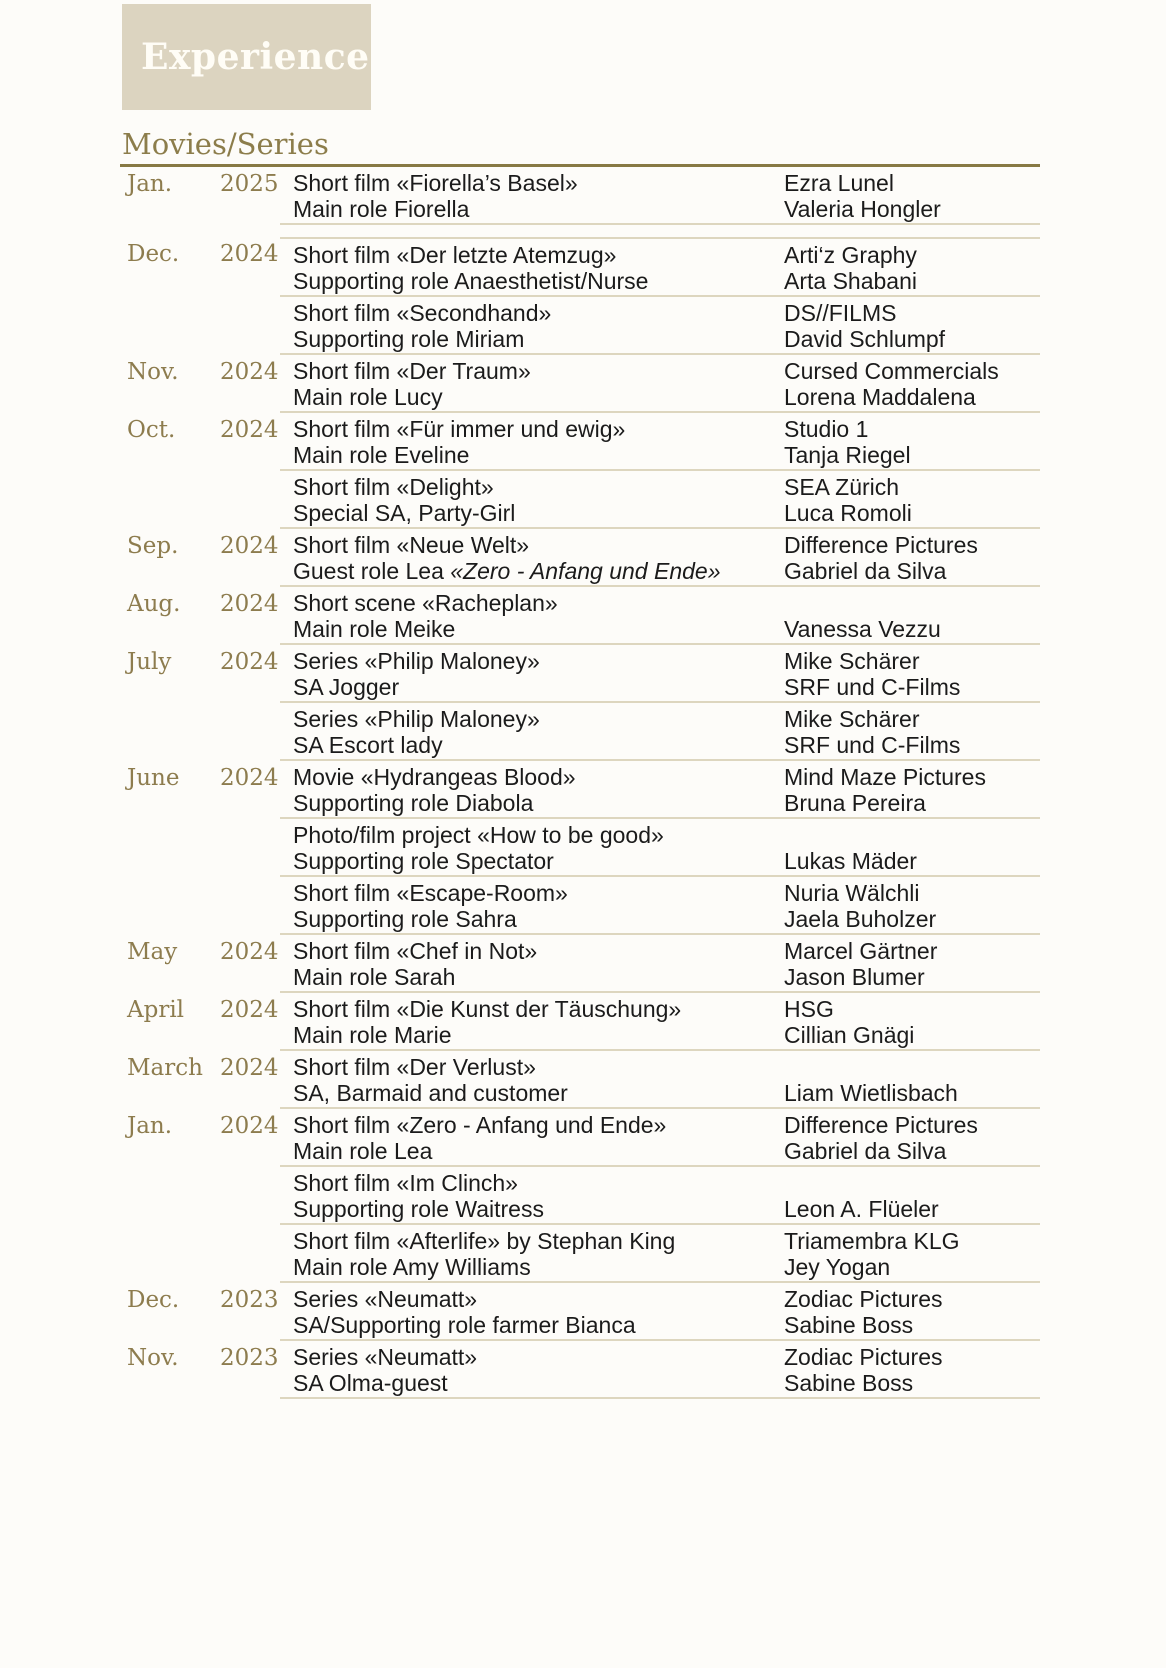 This screenshot has width=1166, height=1668. What do you see at coordinates (538, 339) in the screenshot?
I see `credit-role: Supporting role Miriam` at bounding box center [538, 339].